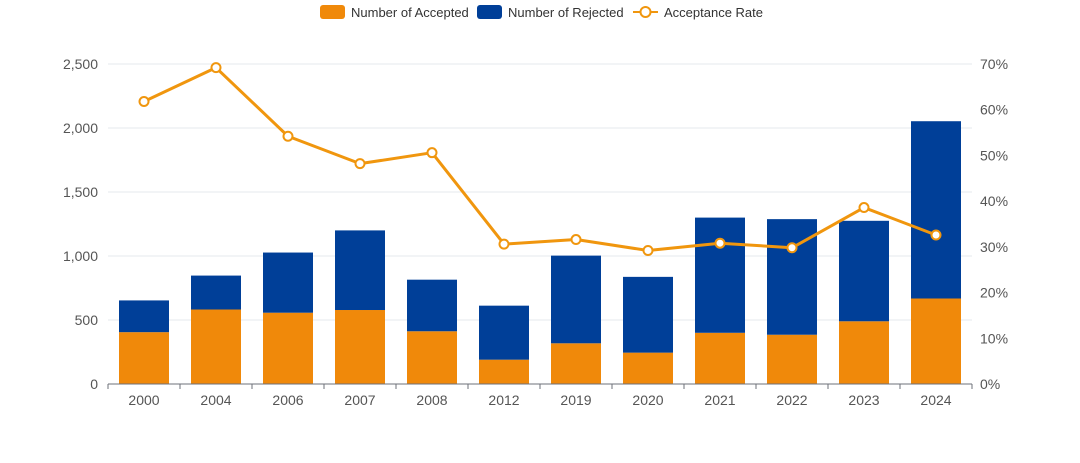 This screenshot has height=463, width=1080. What do you see at coordinates (994, 110) in the screenshot?
I see `y-right-tick-label: 60%` at bounding box center [994, 110].